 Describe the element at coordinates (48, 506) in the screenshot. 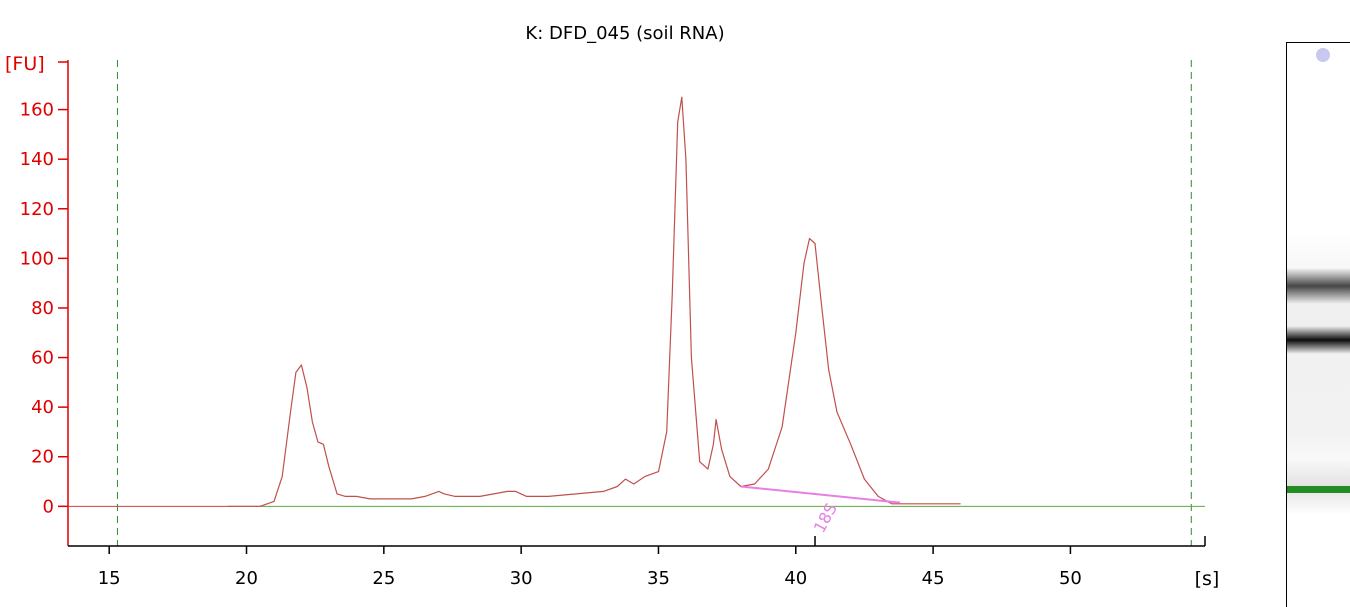

I see `y-tick-label-0: 0` at that location.